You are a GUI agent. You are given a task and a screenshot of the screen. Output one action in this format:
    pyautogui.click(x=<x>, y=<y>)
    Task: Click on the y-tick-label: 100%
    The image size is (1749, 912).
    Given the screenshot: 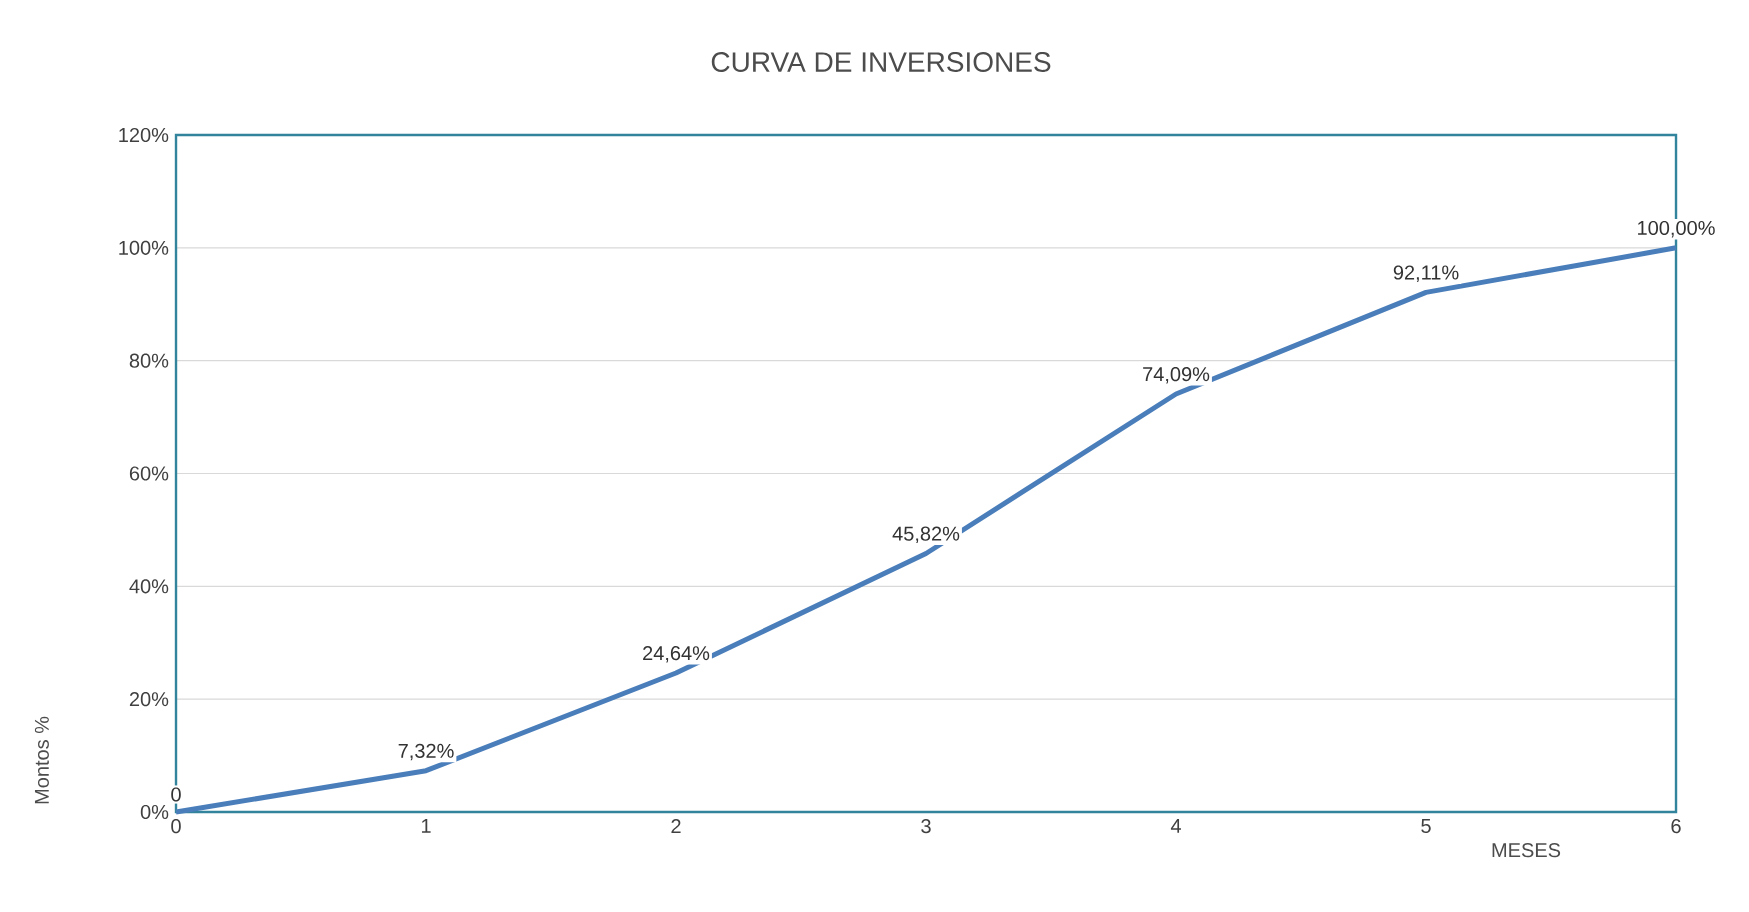 What is the action you would take?
    pyautogui.click(x=144, y=247)
    